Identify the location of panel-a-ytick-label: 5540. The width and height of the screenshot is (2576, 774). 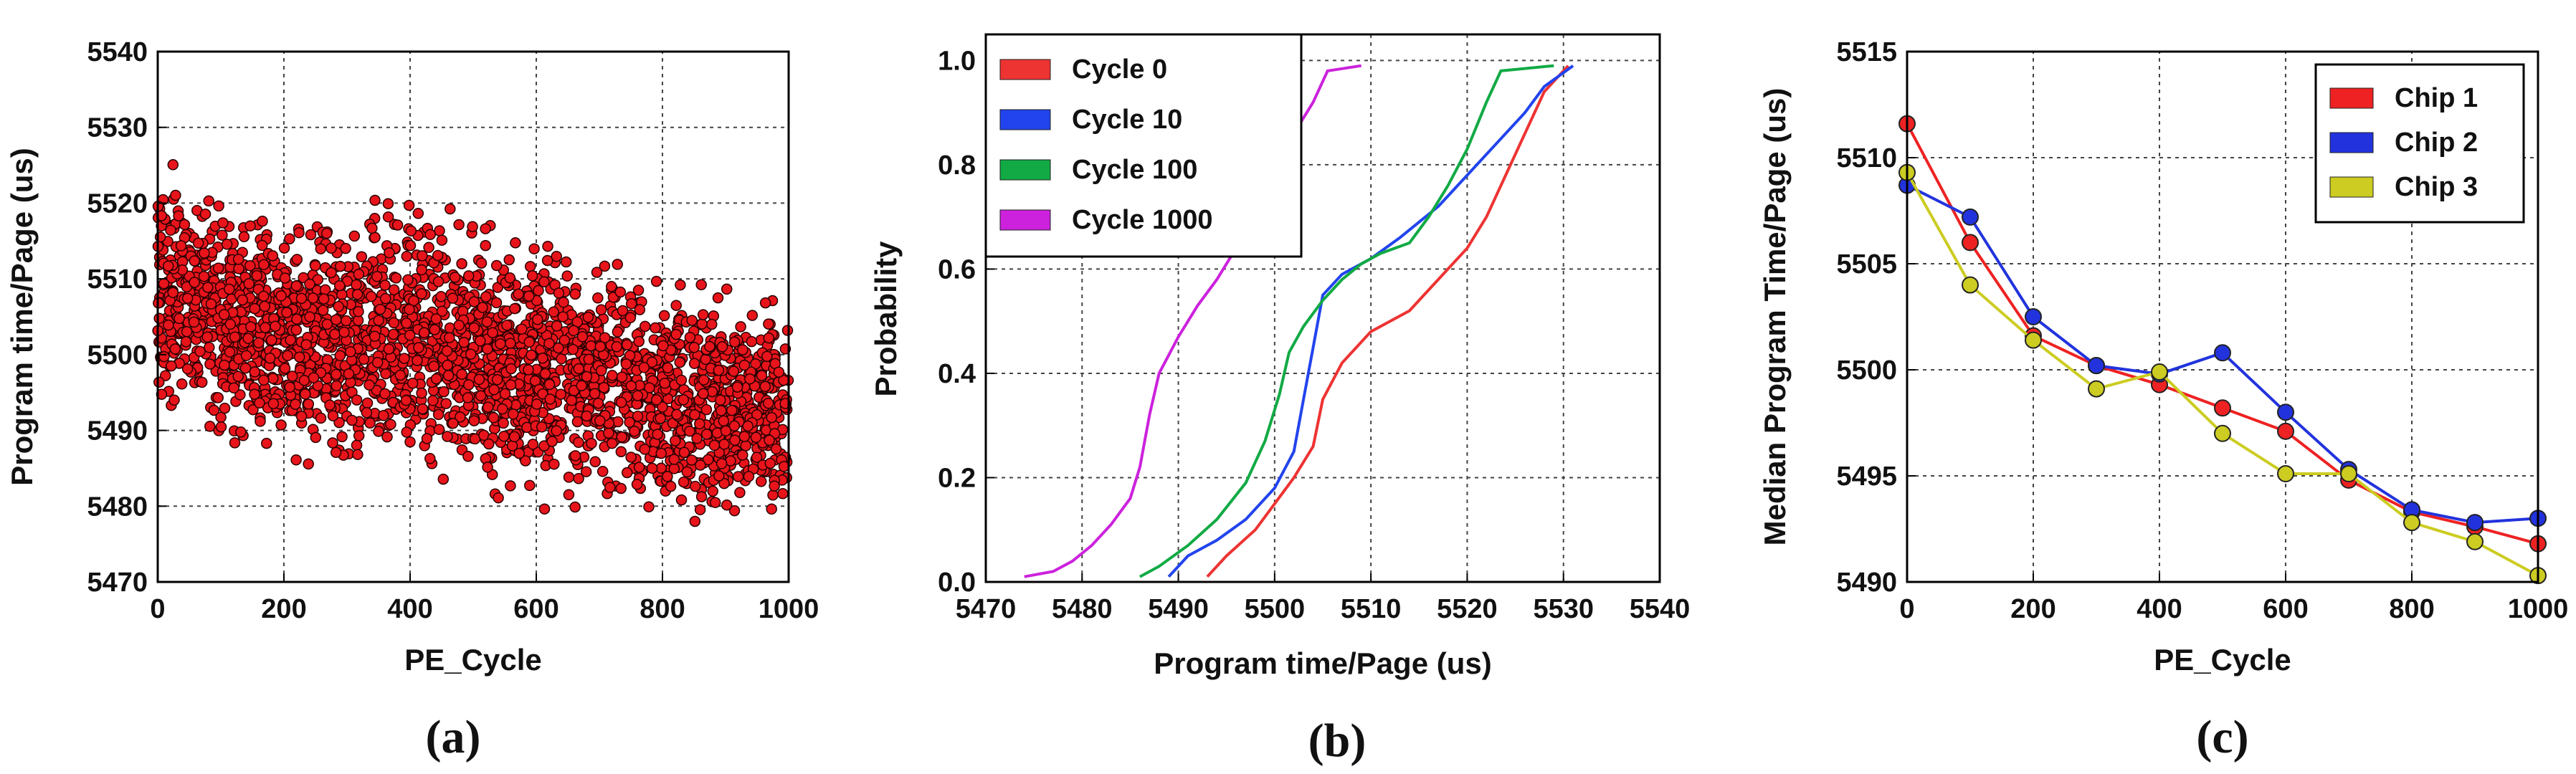
(118, 52).